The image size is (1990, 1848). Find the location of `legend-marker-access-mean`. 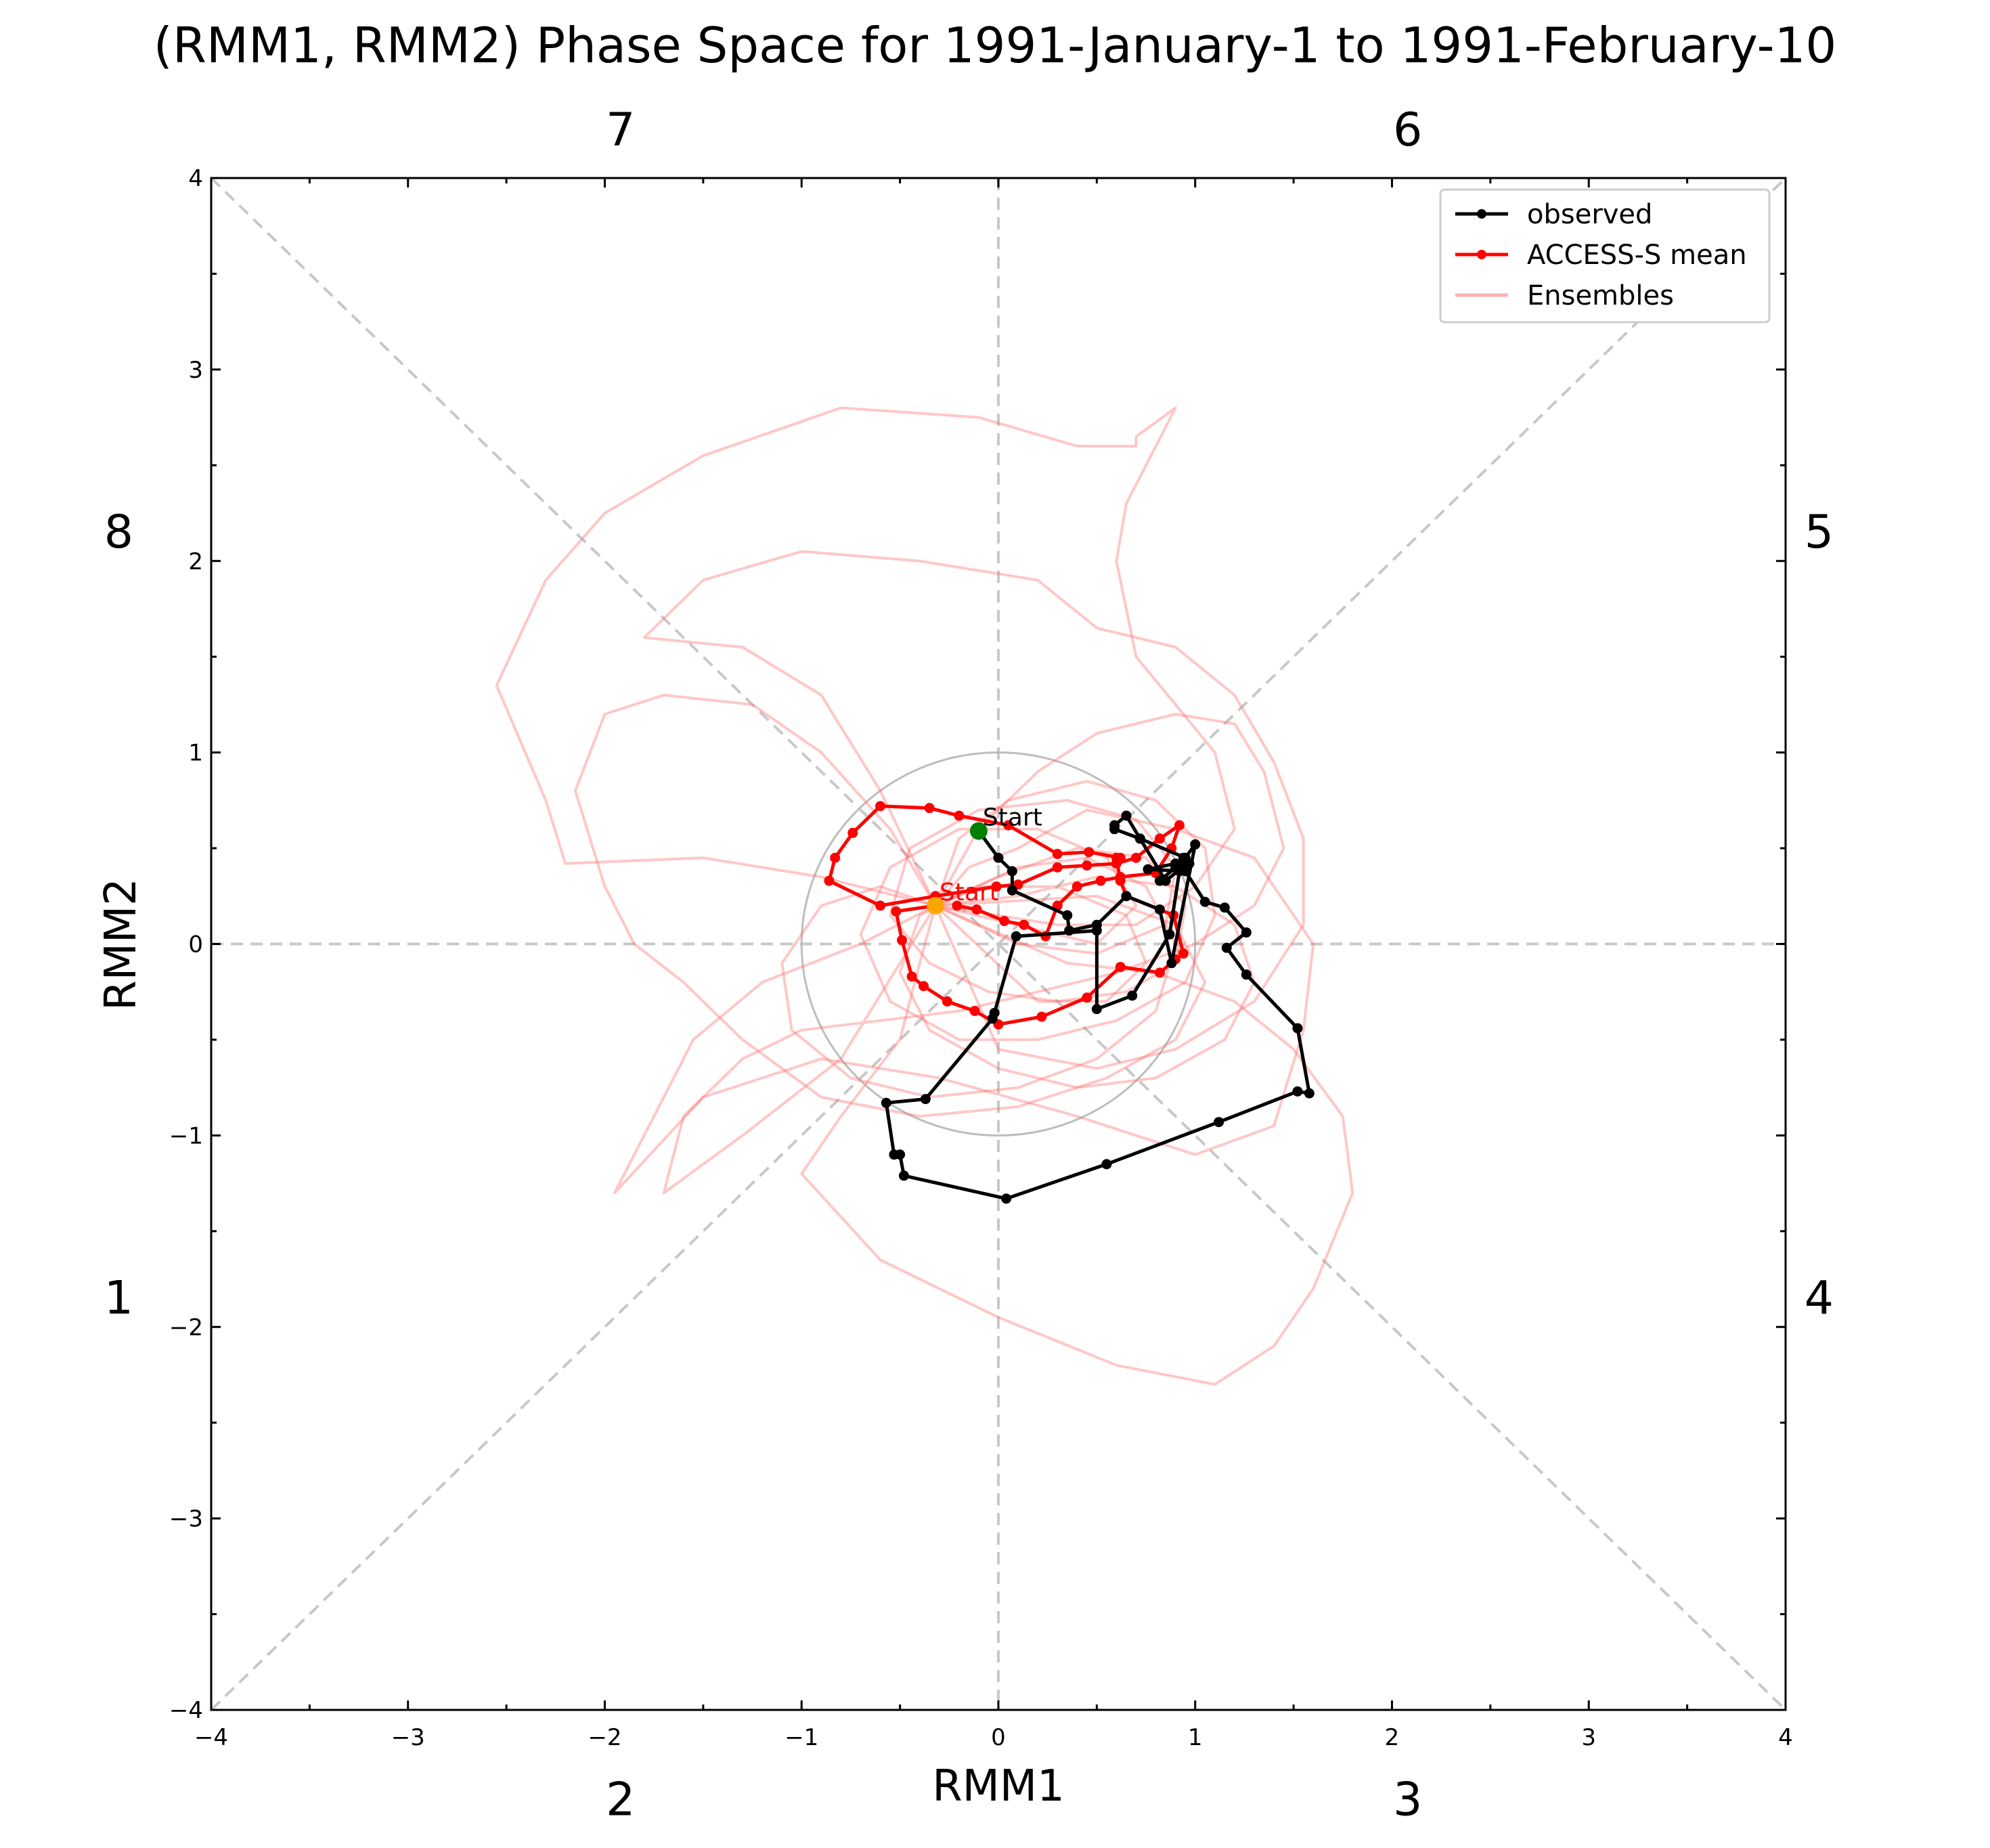

legend-marker-access-mean is located at coordinates (1481, 255).